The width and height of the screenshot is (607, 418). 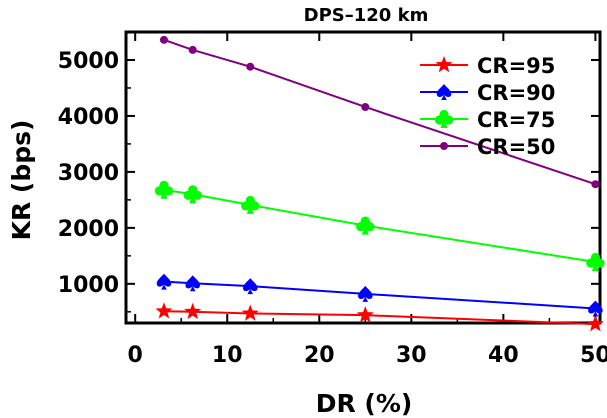 I want to click on series-CR=95, so click(x=379, y=317).